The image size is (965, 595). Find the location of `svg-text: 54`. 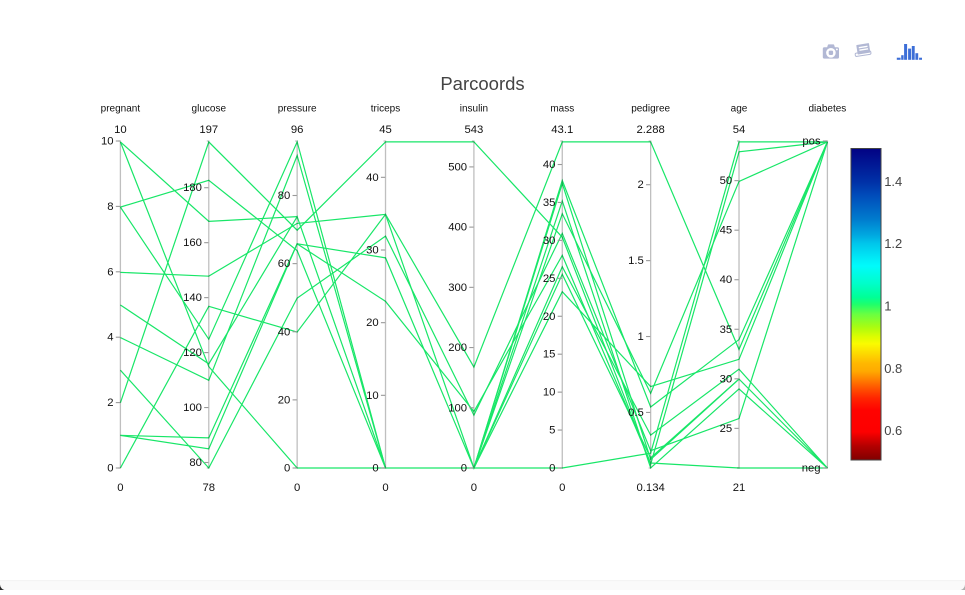

svg-text: 54 is located at coordinates (739, 130).